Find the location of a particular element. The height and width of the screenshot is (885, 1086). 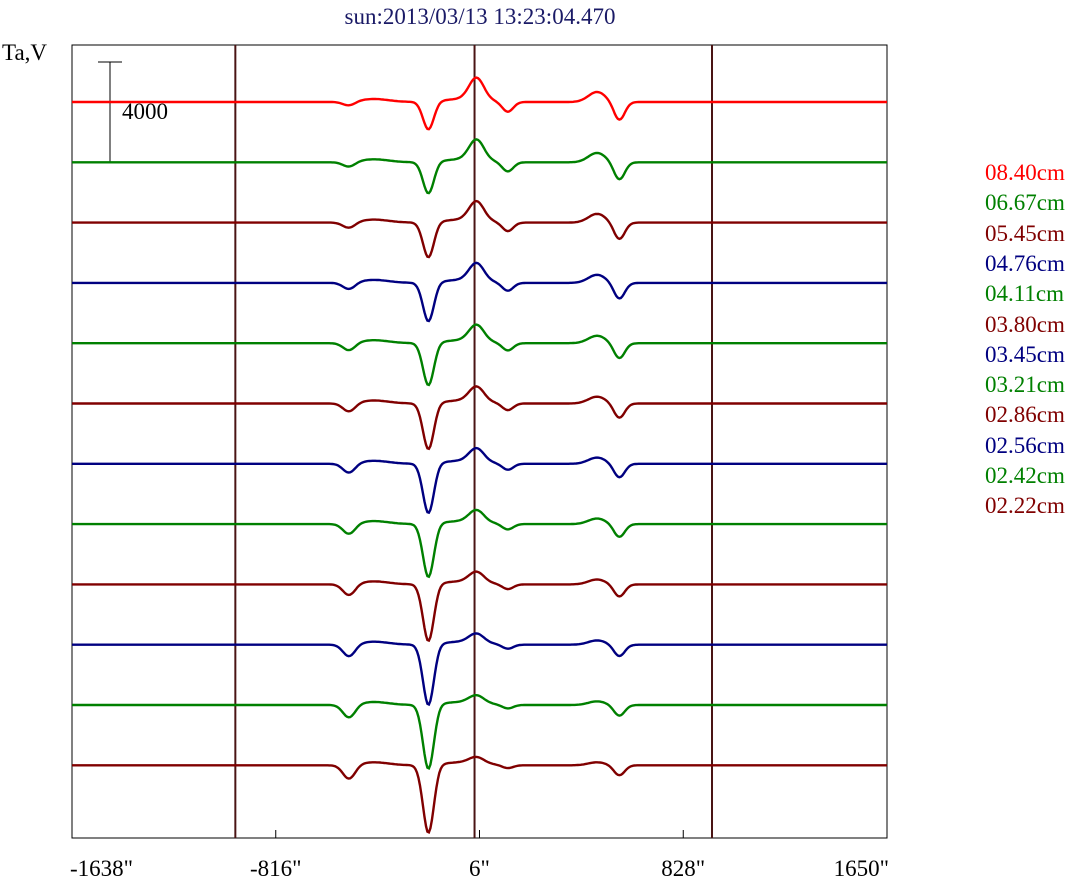

legend-item: 05.45cm is located at coordinates (1025, 233).